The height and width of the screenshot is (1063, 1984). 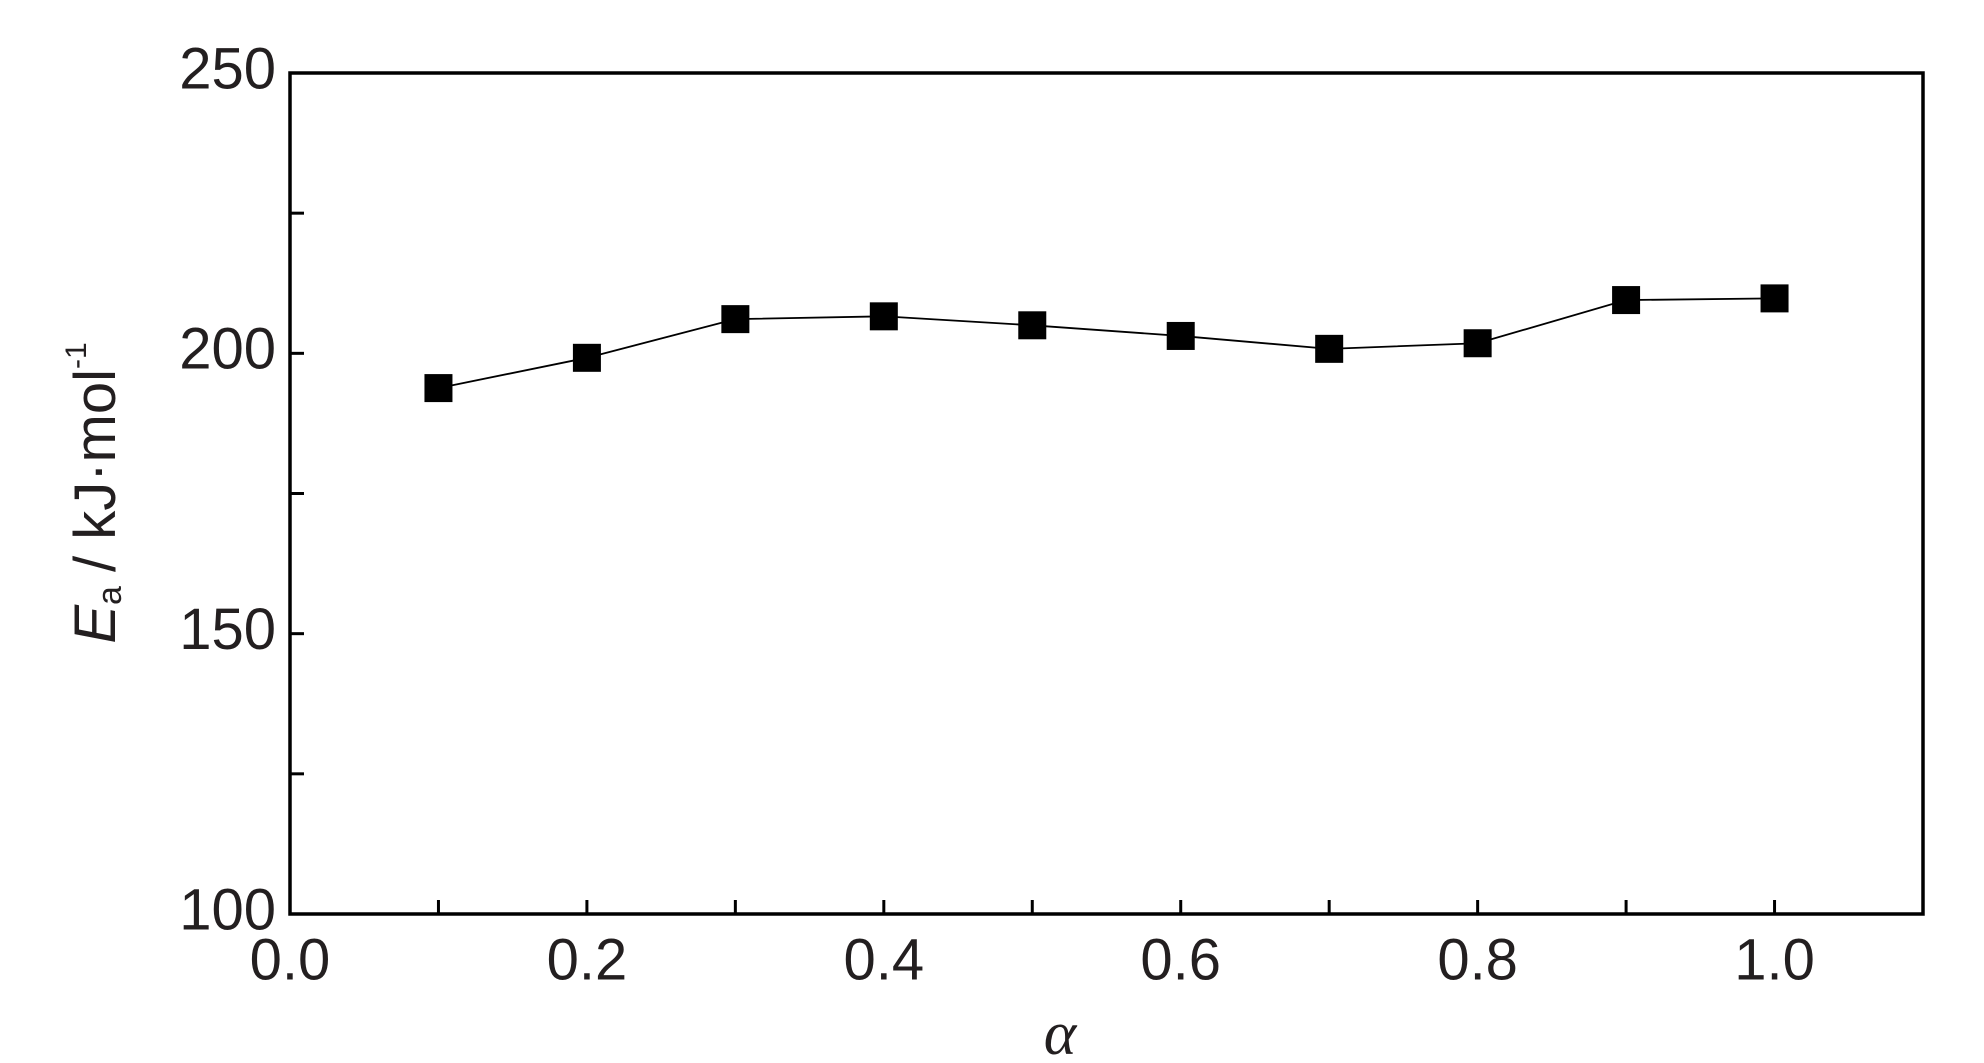 I want to click on x-tick-label: 0.6, so click(x=1180, y=959).